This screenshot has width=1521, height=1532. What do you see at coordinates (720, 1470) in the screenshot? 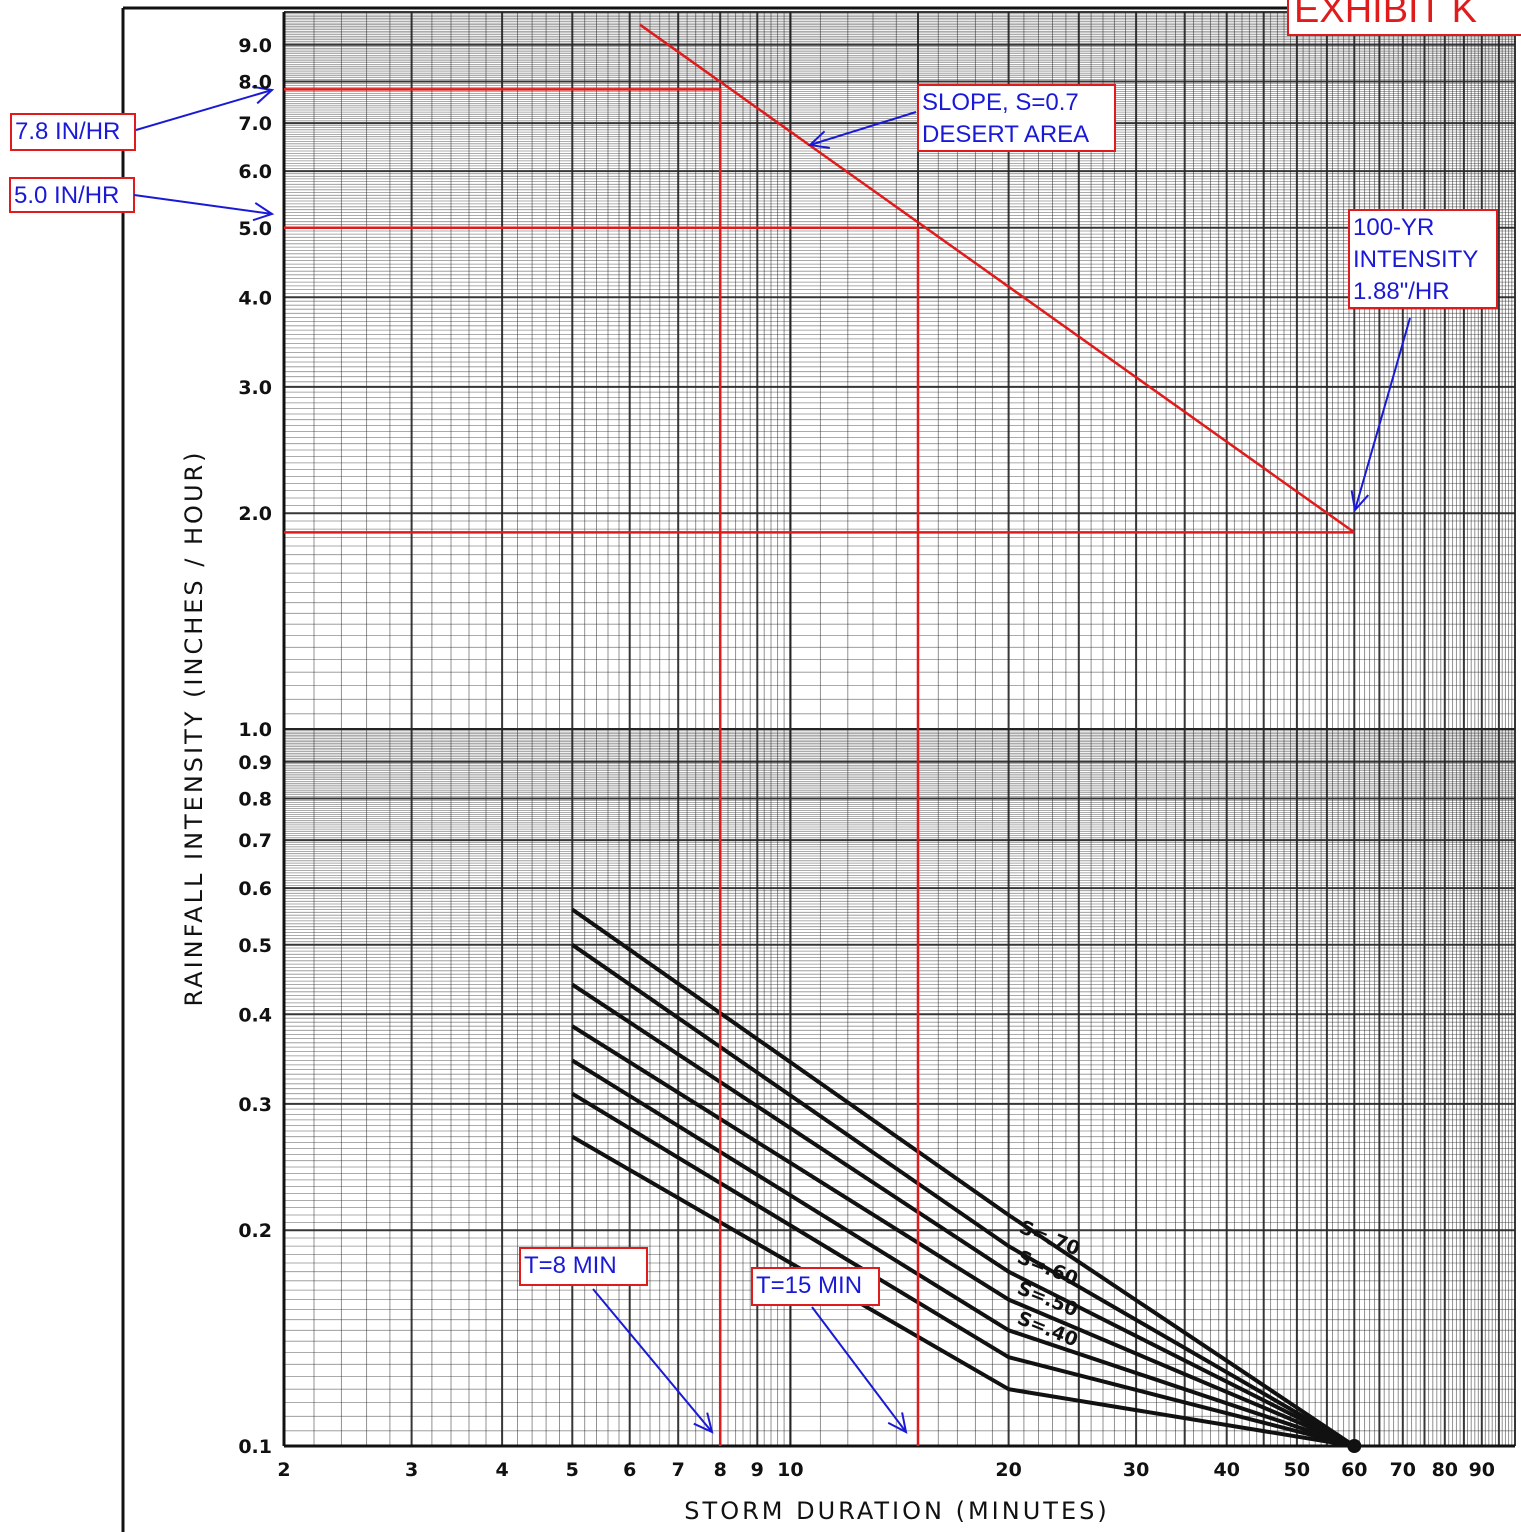
I see `x-tick-label: 8` at bounding box center [720, 1470].